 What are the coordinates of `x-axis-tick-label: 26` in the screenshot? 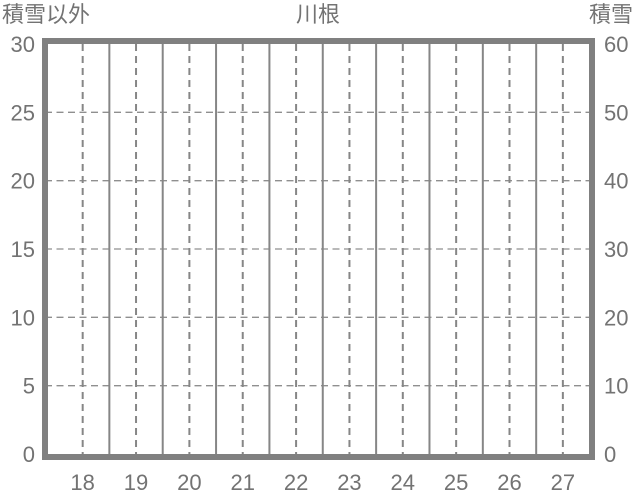 It's located at (509, 482).